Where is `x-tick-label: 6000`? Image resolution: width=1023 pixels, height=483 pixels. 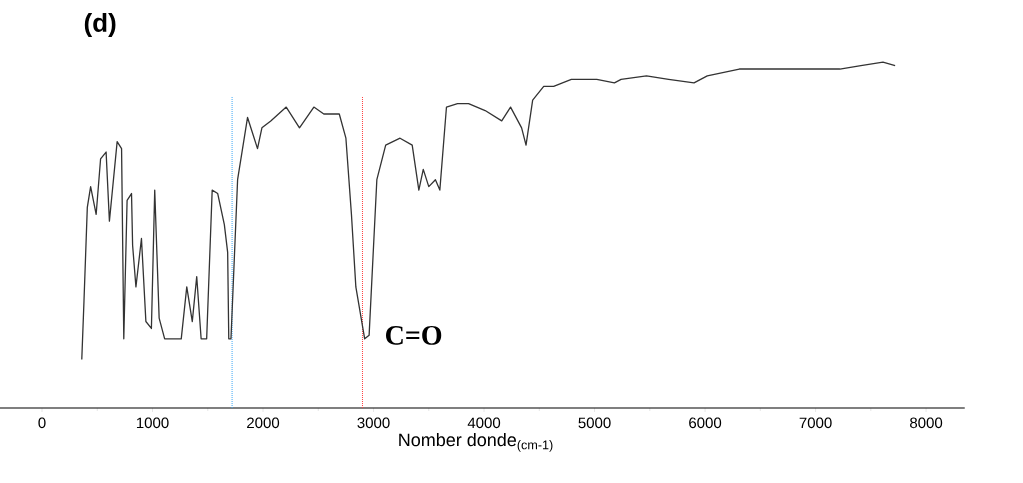 x-tick-label: 6000 is located at coordinates (705, 423).